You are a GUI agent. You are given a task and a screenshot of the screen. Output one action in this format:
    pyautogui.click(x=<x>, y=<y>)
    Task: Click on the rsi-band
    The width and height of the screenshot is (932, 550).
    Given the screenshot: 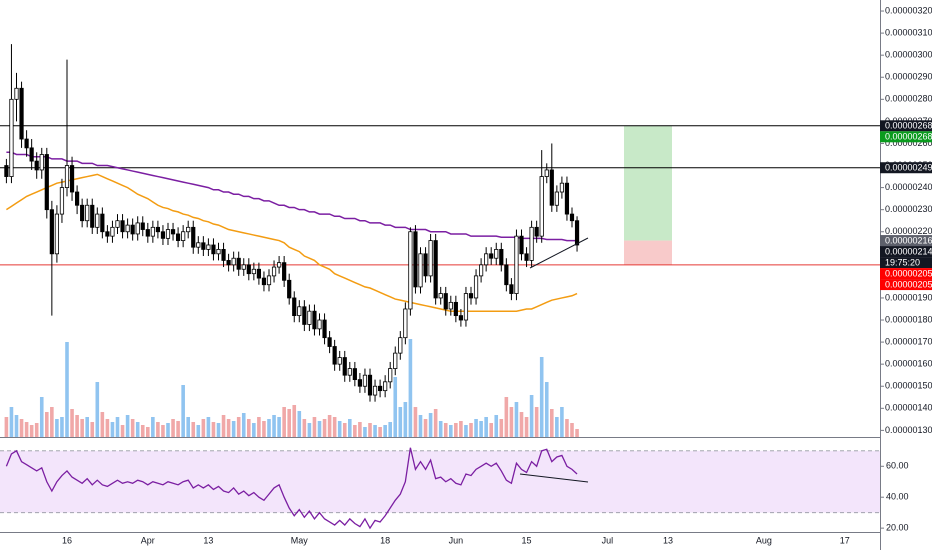 What is the action you would take?
    pyautogui.click(x=440, y=481)
    